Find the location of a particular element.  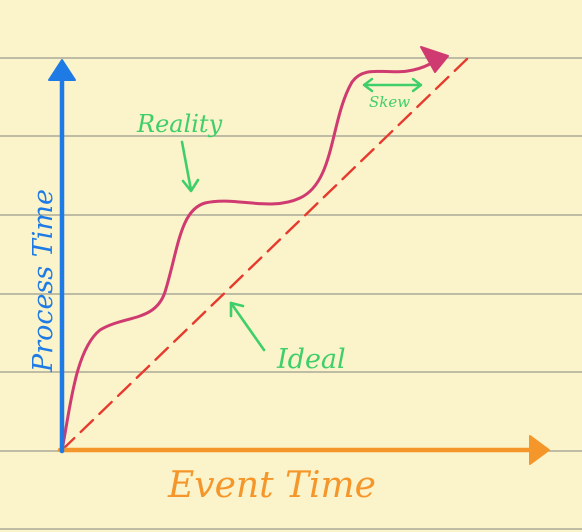

reality-pointer is located at coordinates (190, 166).